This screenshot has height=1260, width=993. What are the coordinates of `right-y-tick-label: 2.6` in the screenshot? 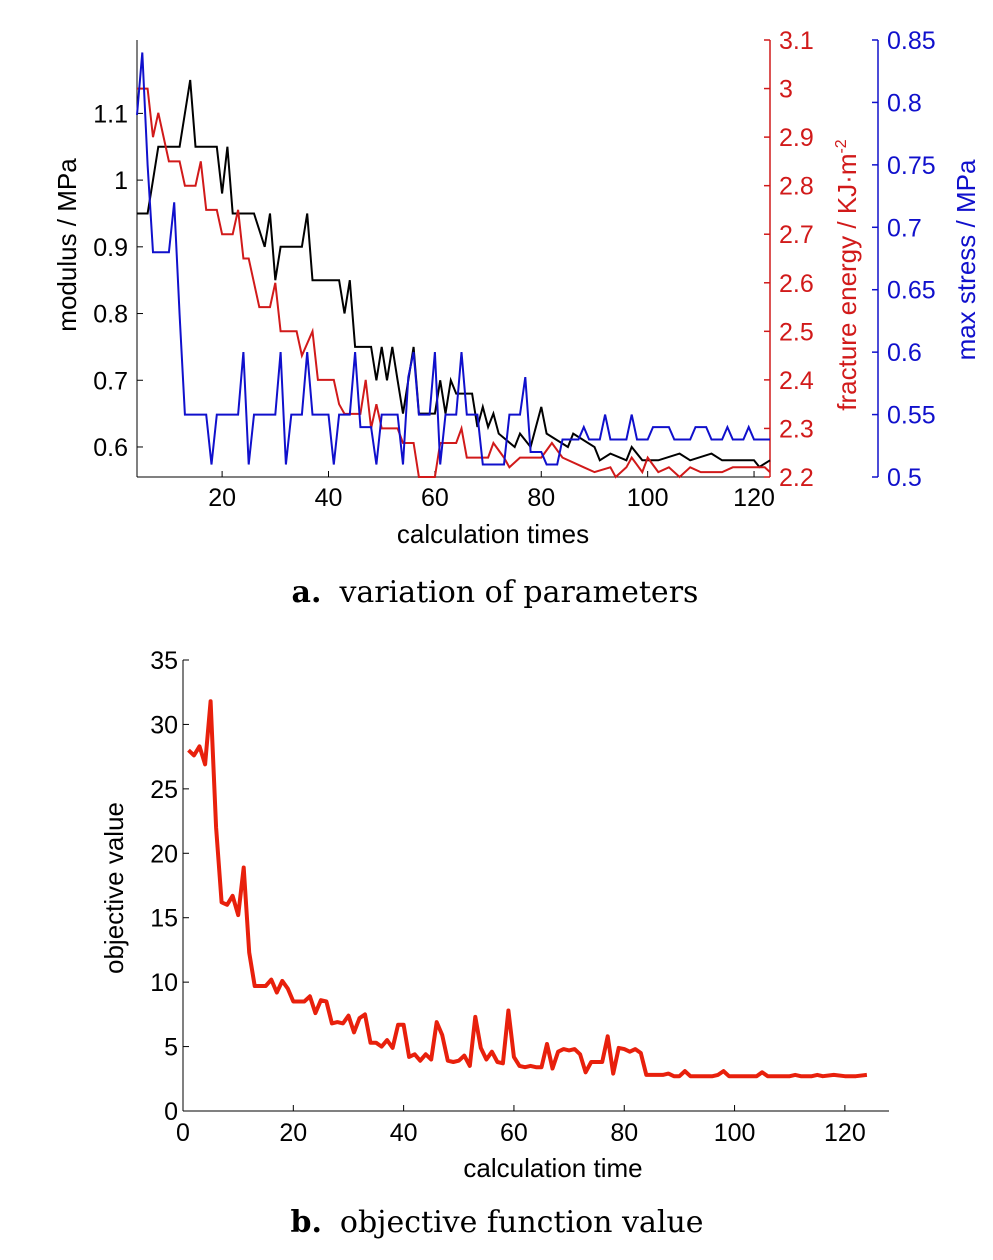 It's located at (796, 284).